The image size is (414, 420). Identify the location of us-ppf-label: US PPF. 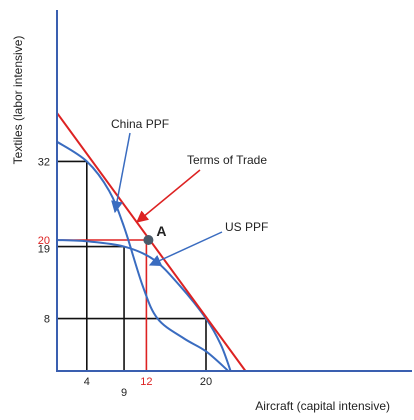
(246, 227).